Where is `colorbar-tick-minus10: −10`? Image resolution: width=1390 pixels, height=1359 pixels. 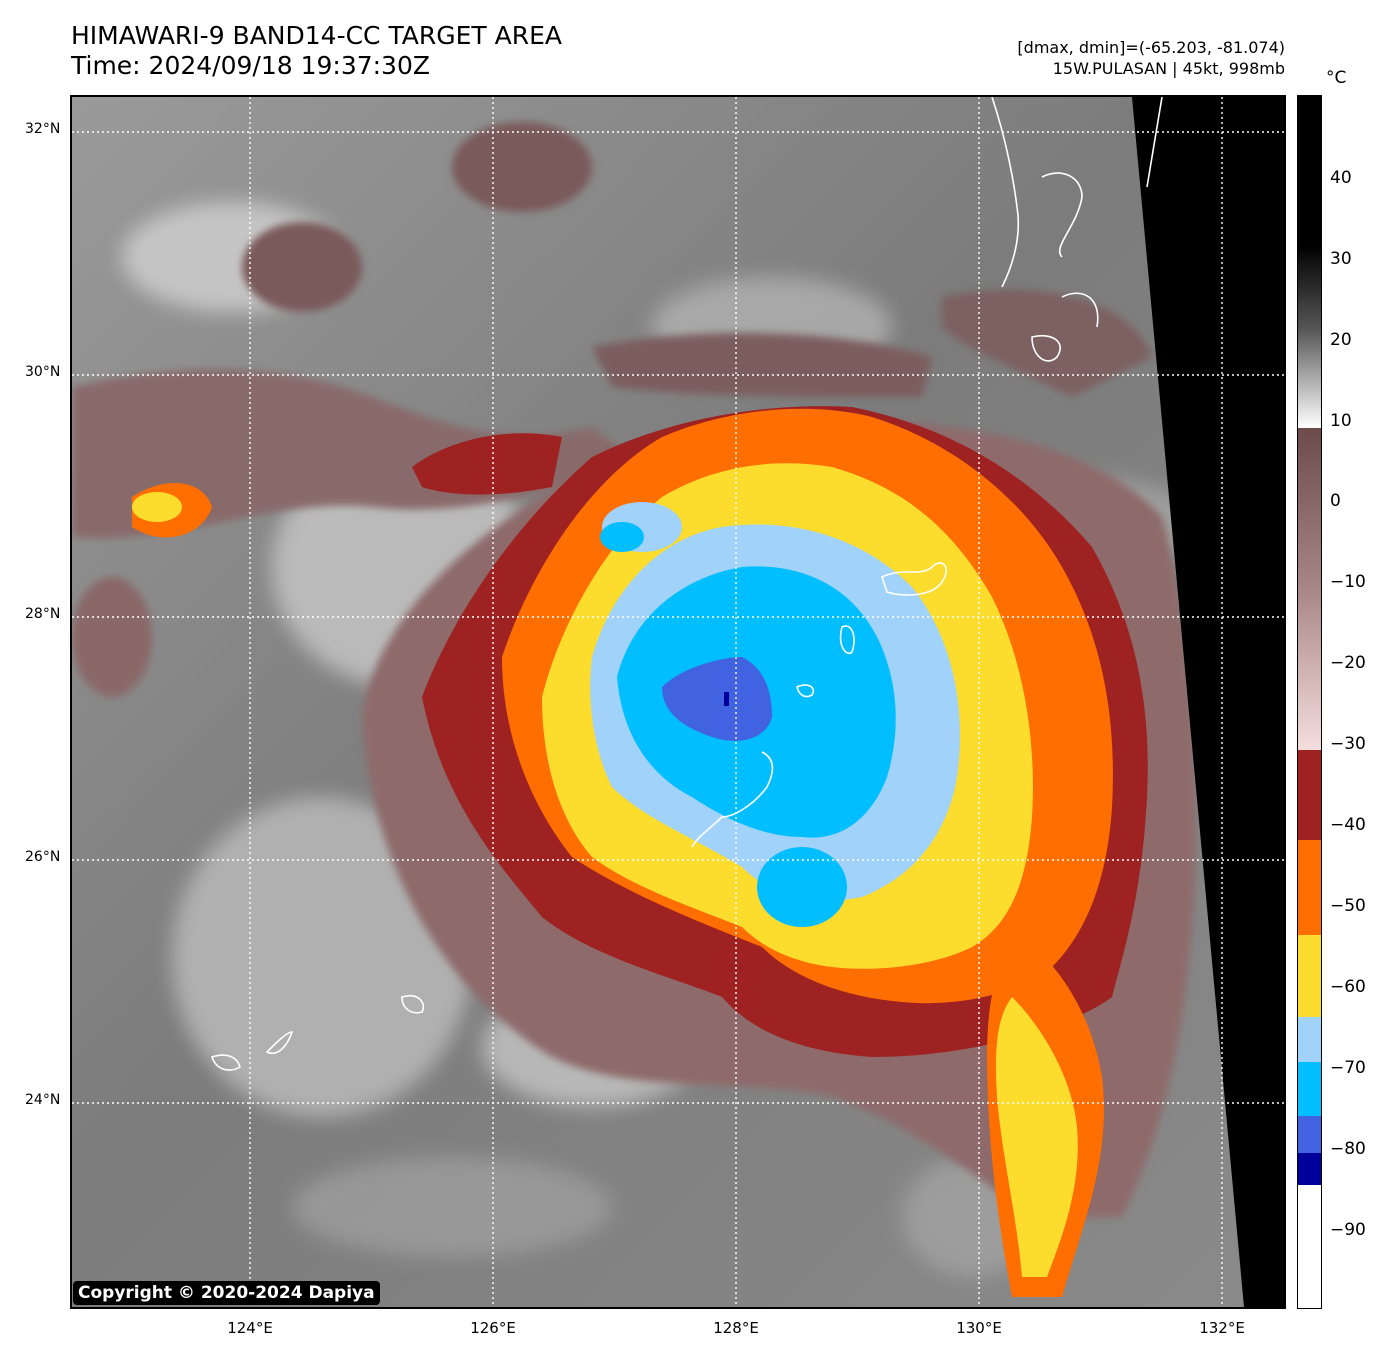
colorbar-tick-minus10: −10 is located at coordinates (1348, 582).